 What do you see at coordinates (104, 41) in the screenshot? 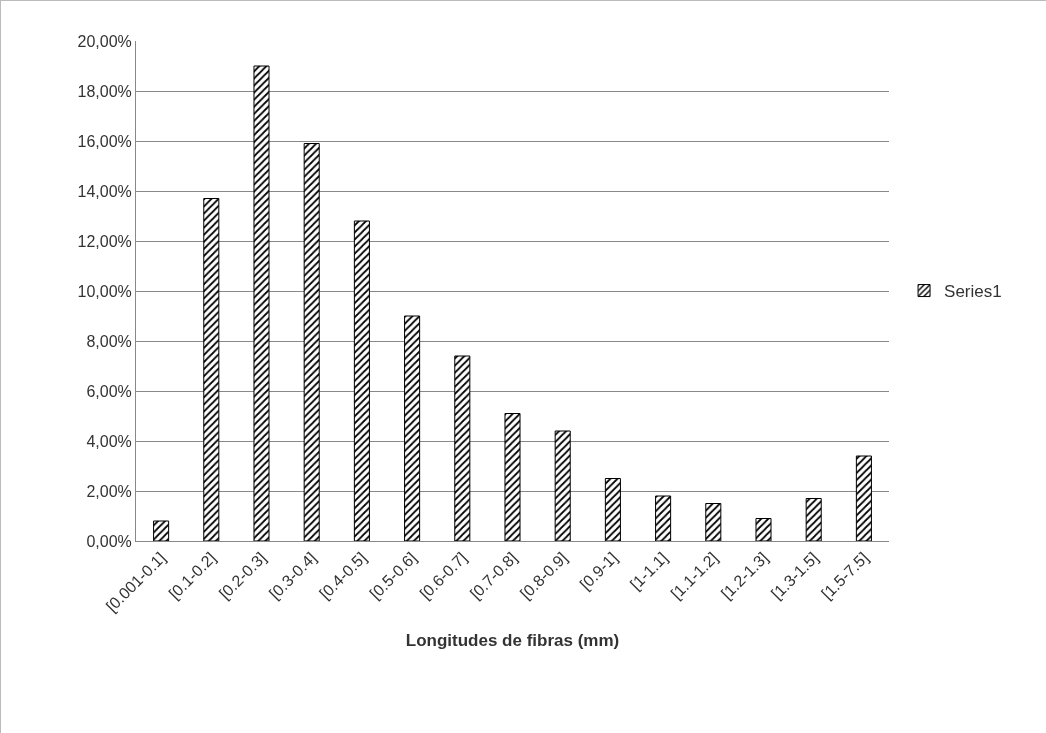
I see `y-tick-label: 20,00%` at bounding box center [104, 41].